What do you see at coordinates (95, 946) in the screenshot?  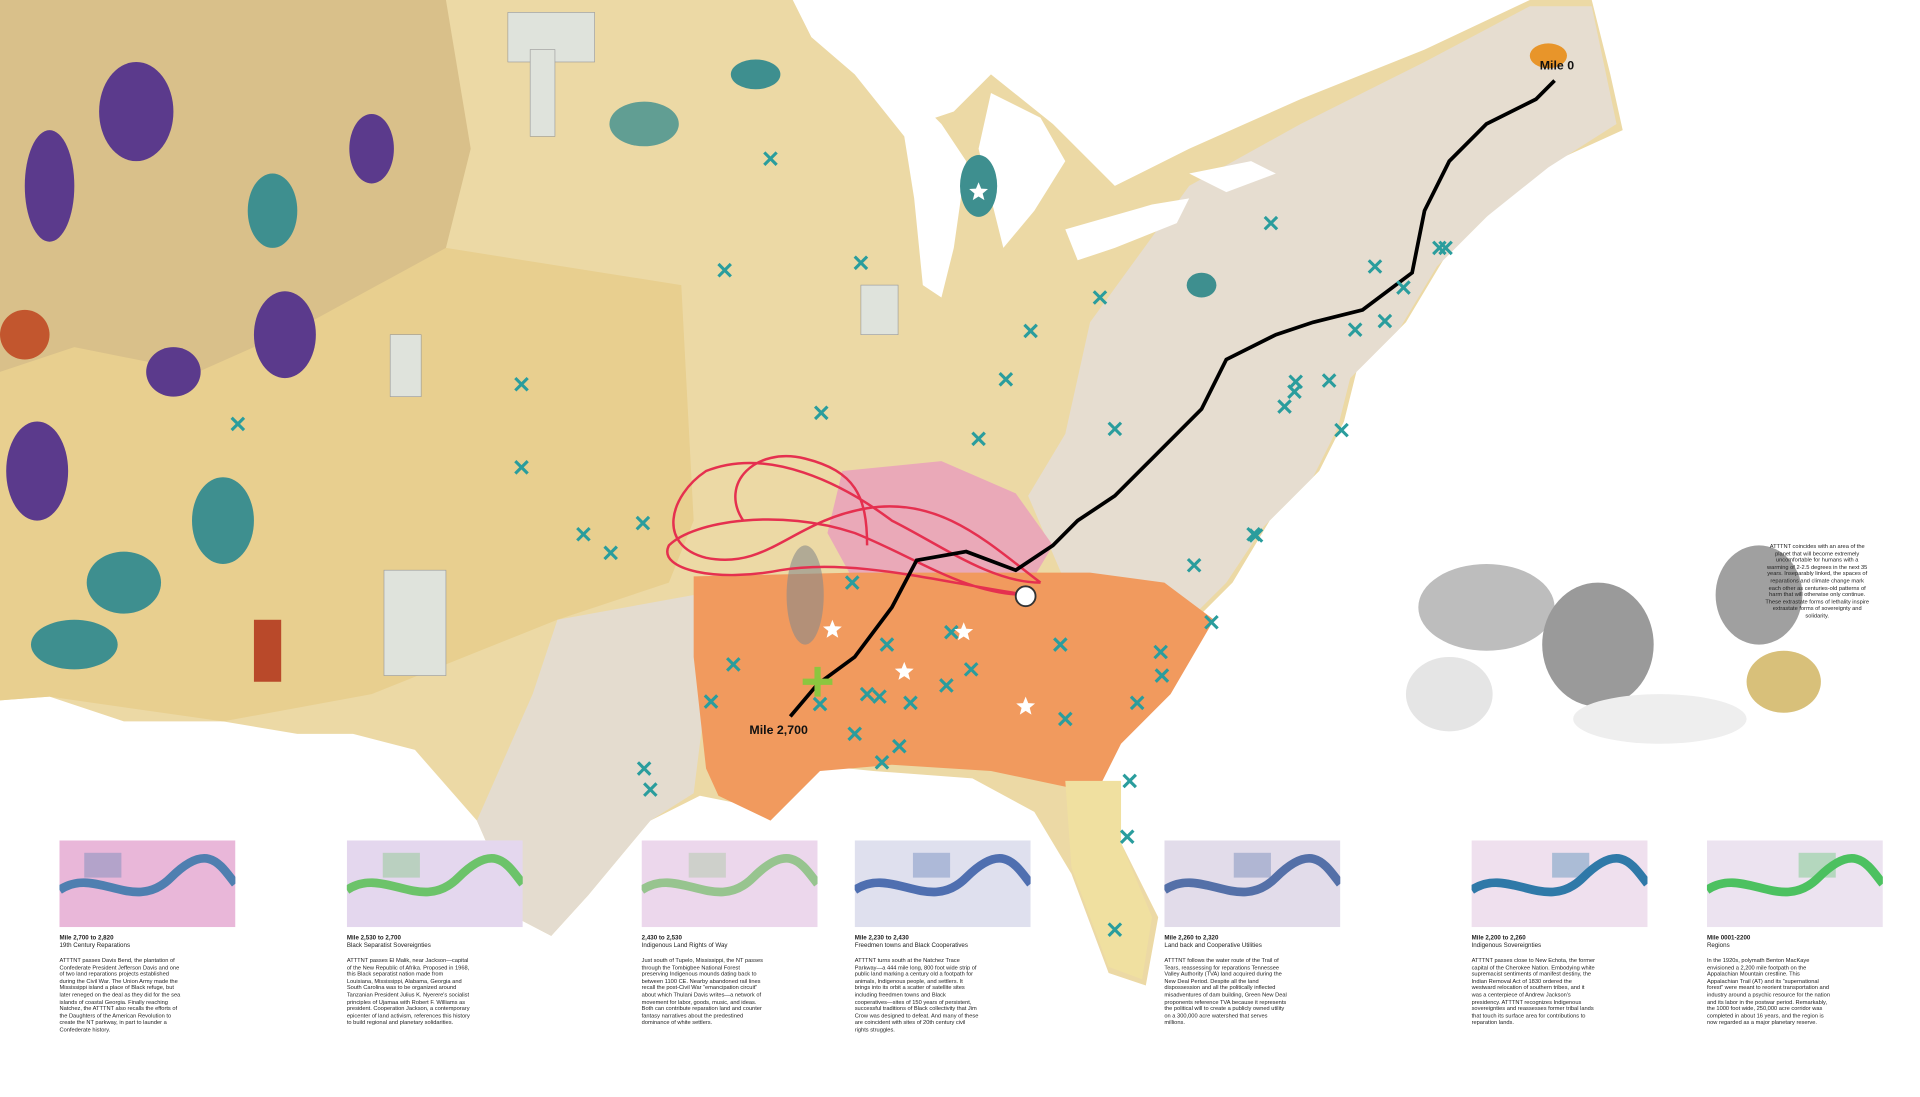 I see `panel-title: 19th Century Reparations` at bounding box center [95, 946].